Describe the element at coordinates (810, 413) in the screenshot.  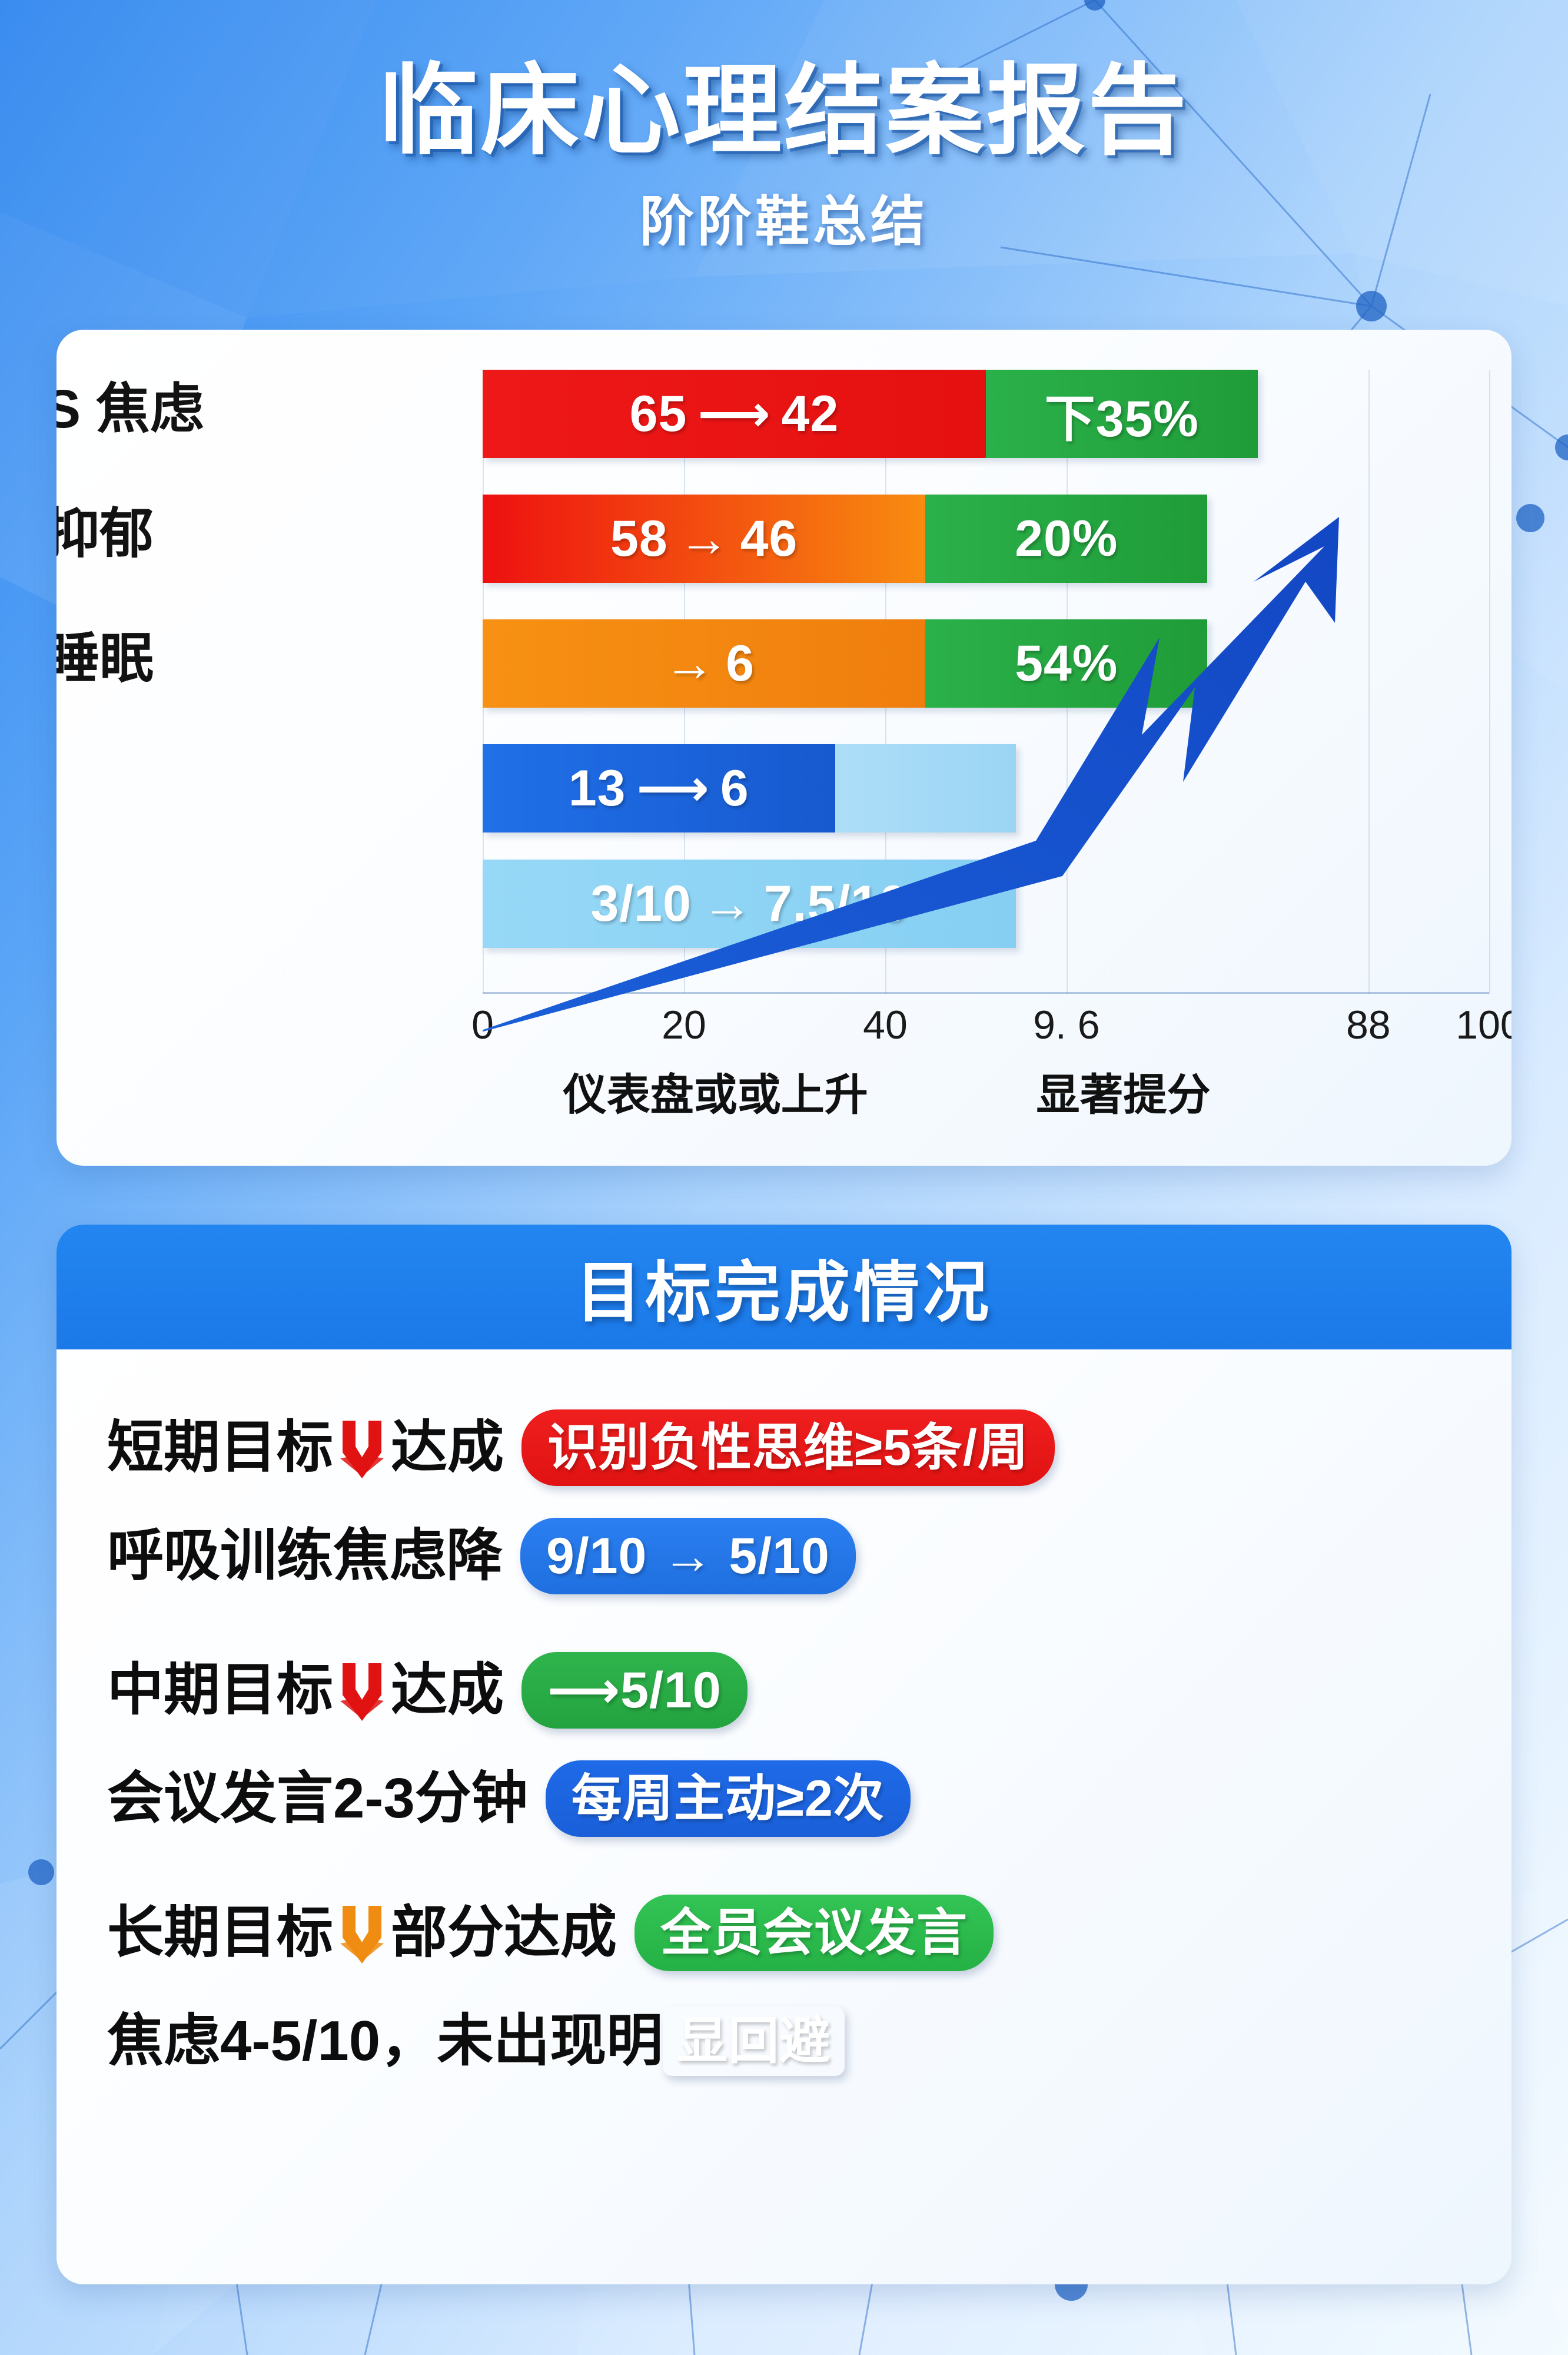
I see `bar-value-after: 42` at that location.